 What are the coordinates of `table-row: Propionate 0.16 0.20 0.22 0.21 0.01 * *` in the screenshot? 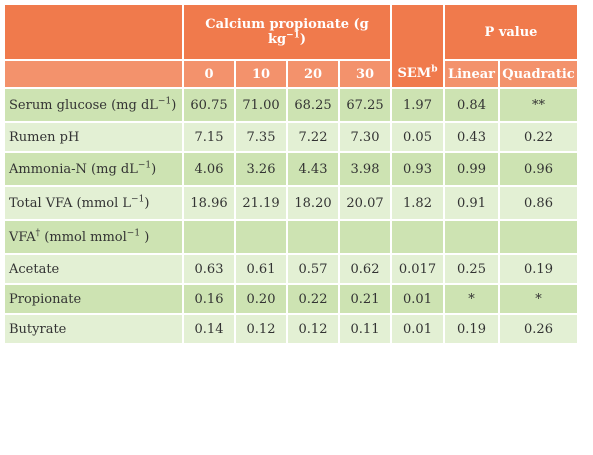 It's located at (291, 299).